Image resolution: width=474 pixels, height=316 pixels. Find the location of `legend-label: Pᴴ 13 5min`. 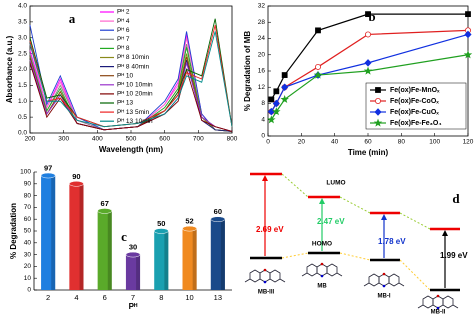

legend-label: Pᴴ 13 5min is located at coordinates (133, 112).